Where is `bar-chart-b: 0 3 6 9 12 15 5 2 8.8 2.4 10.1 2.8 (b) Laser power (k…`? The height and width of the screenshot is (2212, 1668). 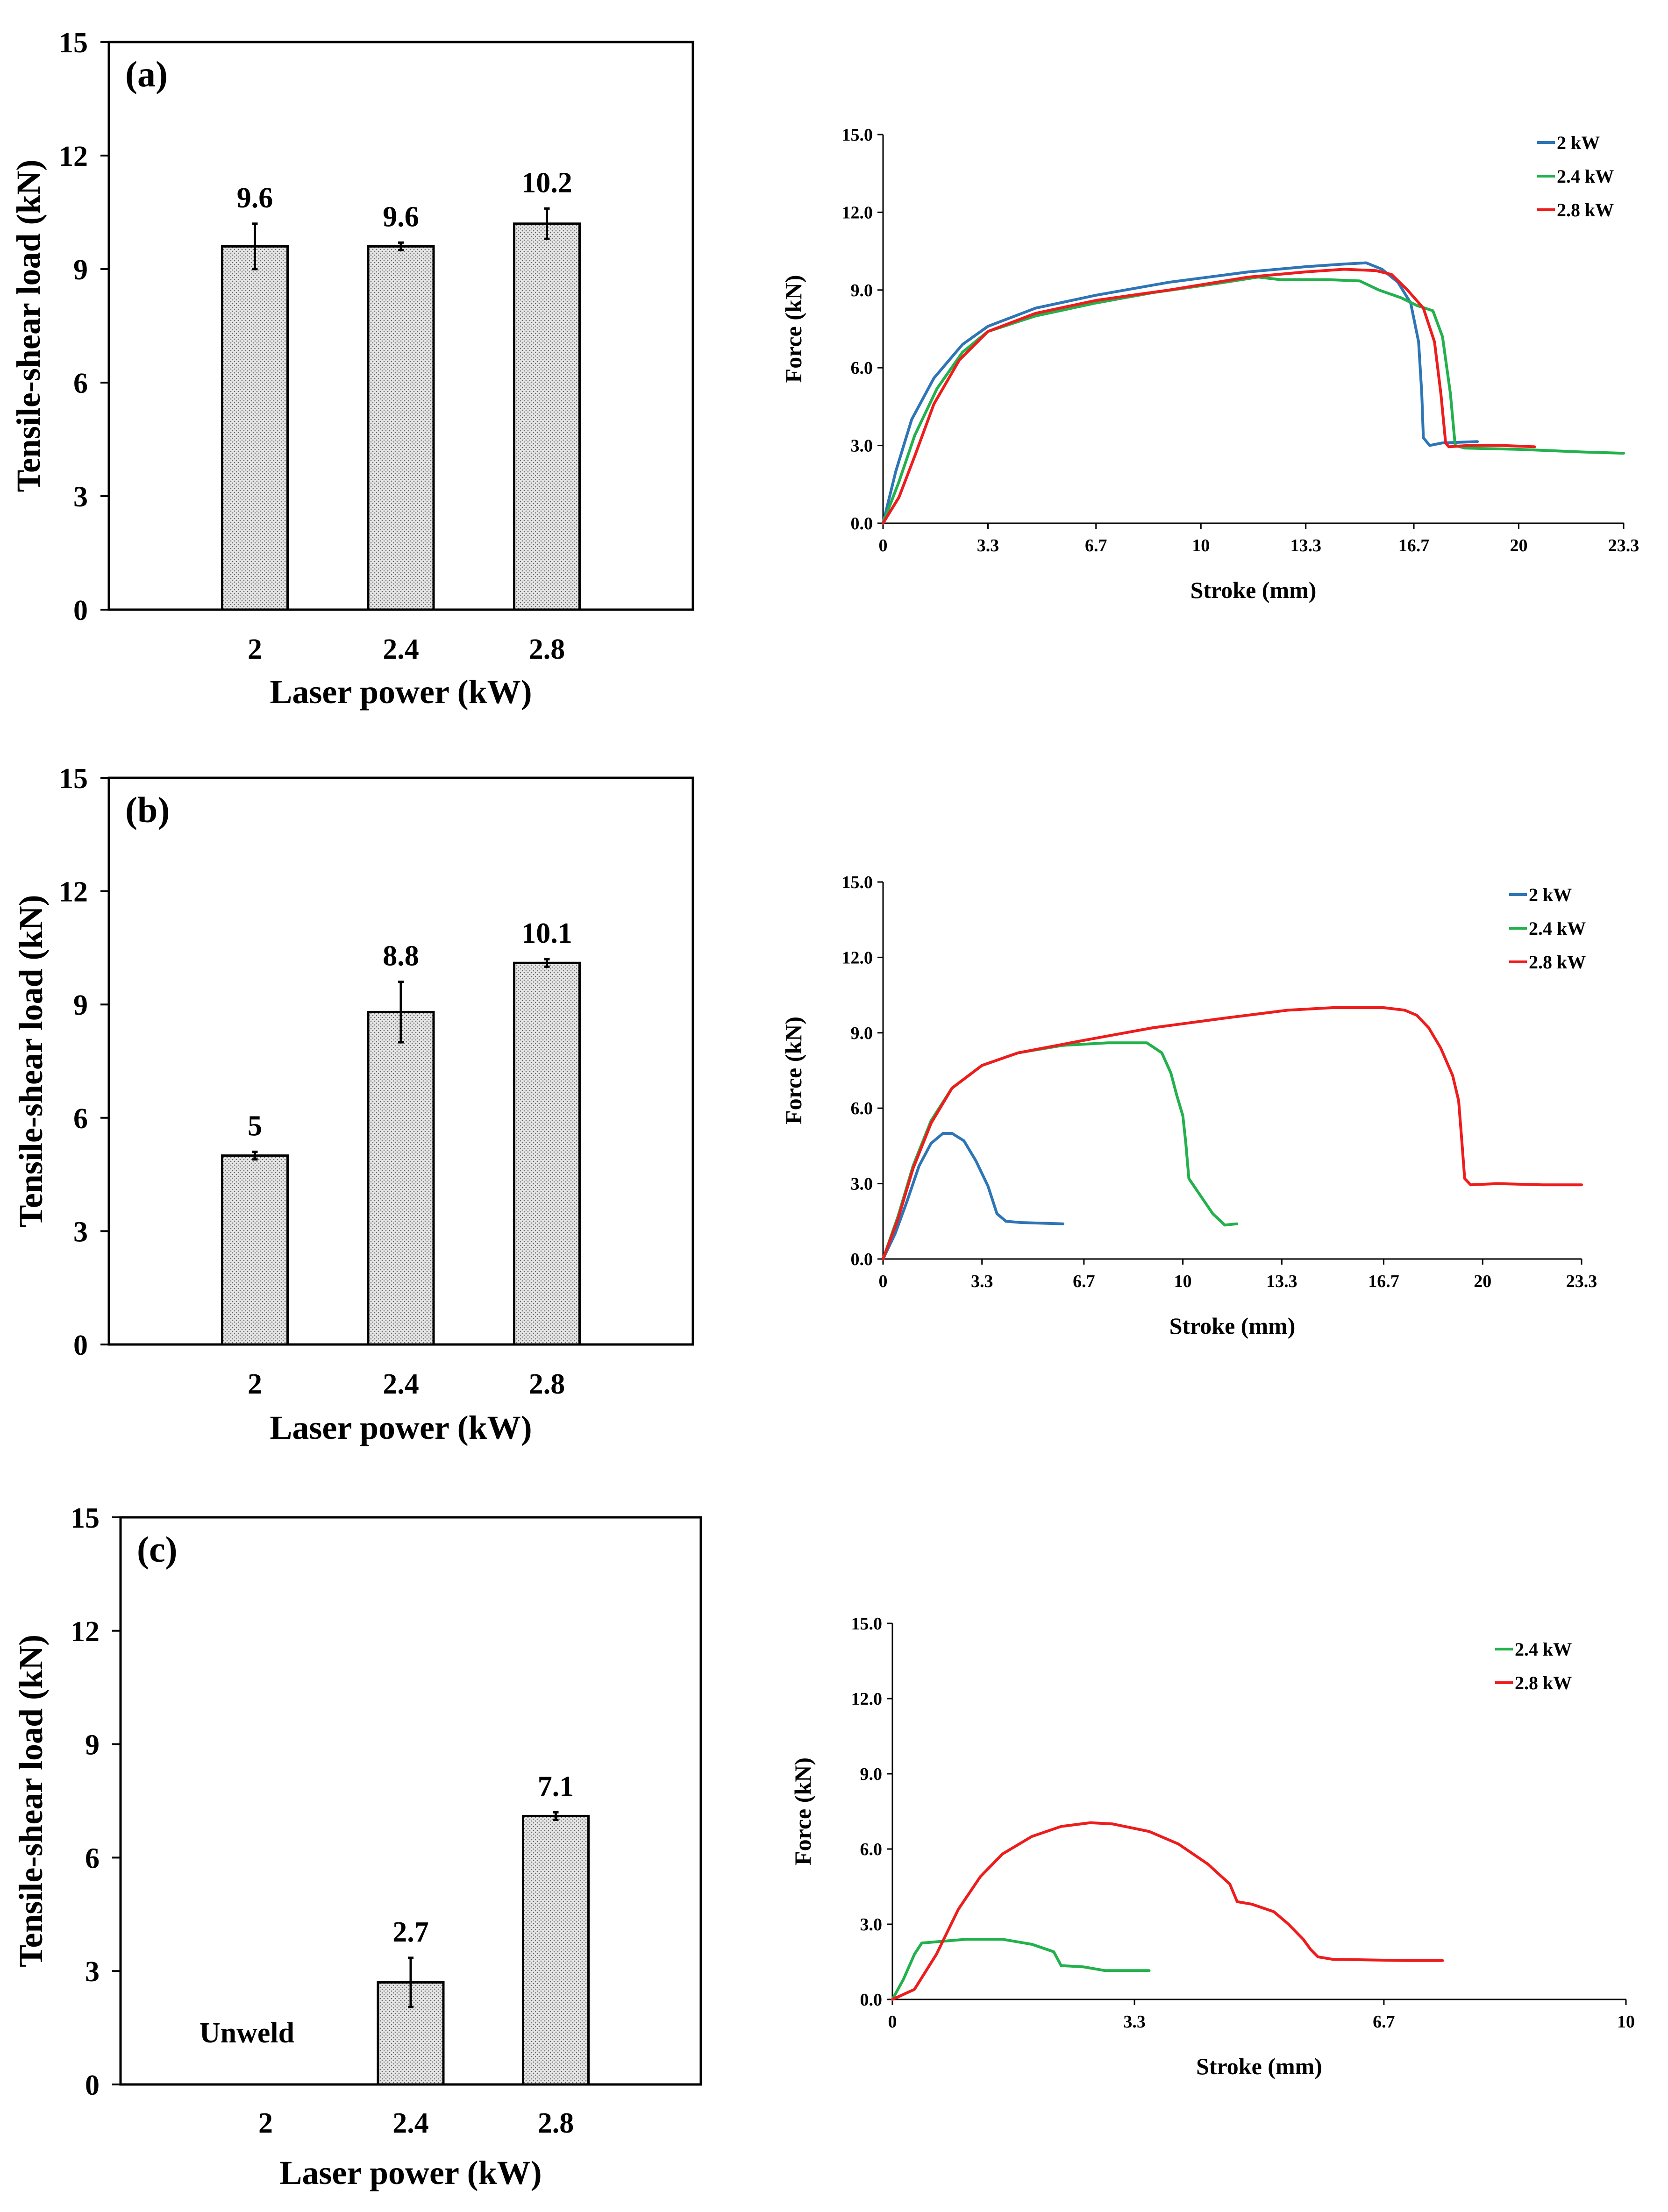 bar-chart-b: 0 3 6 9 12 15 5 2 8.8 2.4 10.1 2.8 (b) Laser power (k… is located at coordinates (353, 1104).